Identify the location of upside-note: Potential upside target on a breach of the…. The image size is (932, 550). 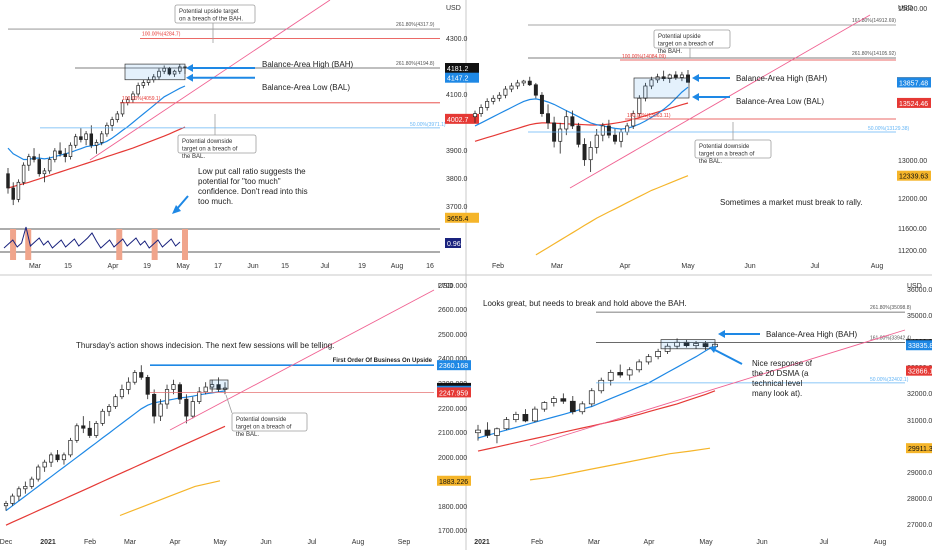
(686, 44).